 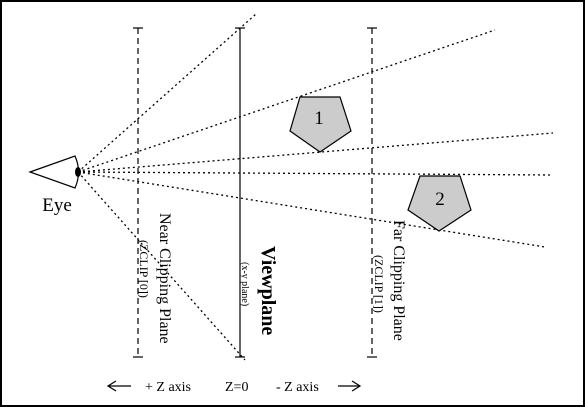 I want to click on far-clipping-plane, so click(x=372, y=192).